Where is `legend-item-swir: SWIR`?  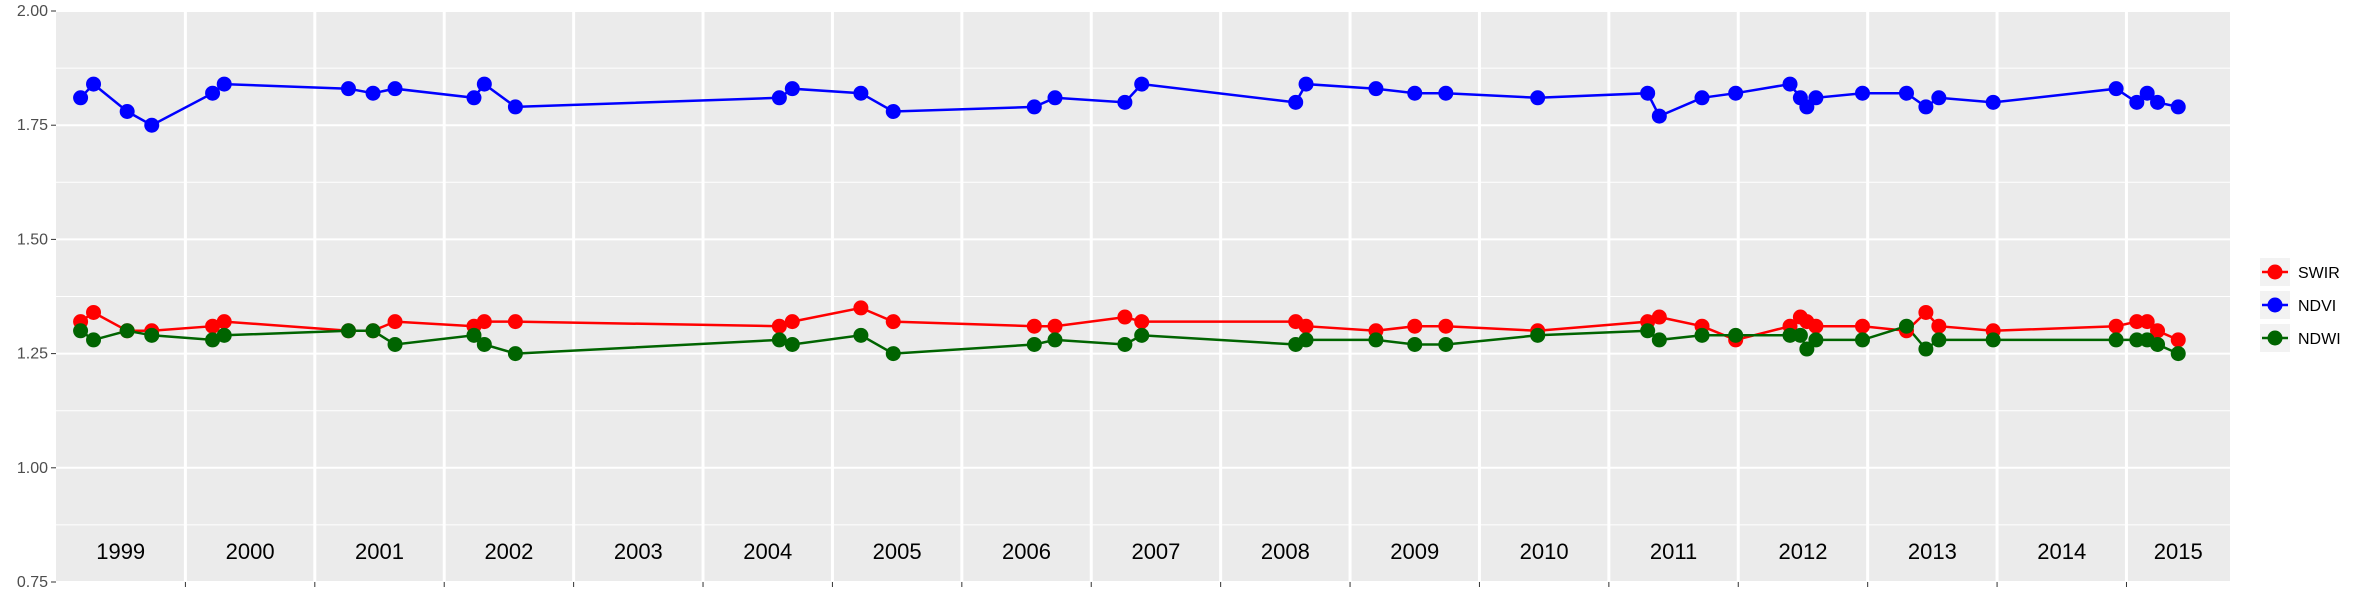 legend-item-swir: SWIR is located at coordinates (2300, 272).